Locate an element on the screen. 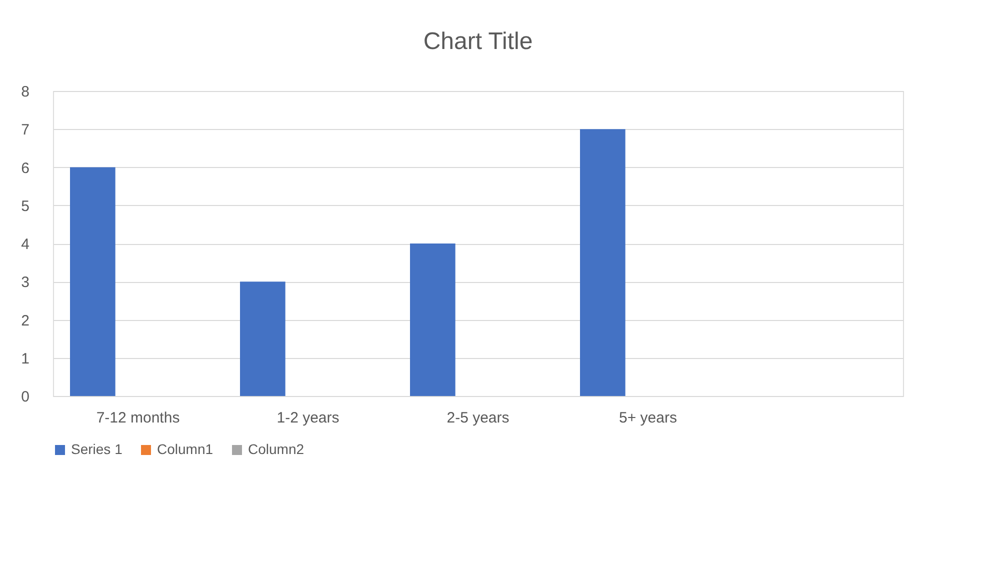 This screenshot has width=981, height=567. y-tick-label: 5 is located at coordinates (25, 206).